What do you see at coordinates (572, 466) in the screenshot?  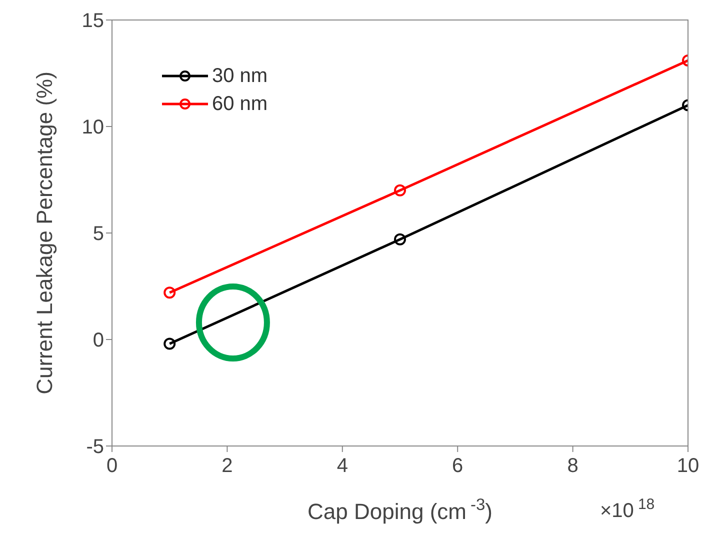 I see `x-tick-label: 8` at bounding box center [572, 466].